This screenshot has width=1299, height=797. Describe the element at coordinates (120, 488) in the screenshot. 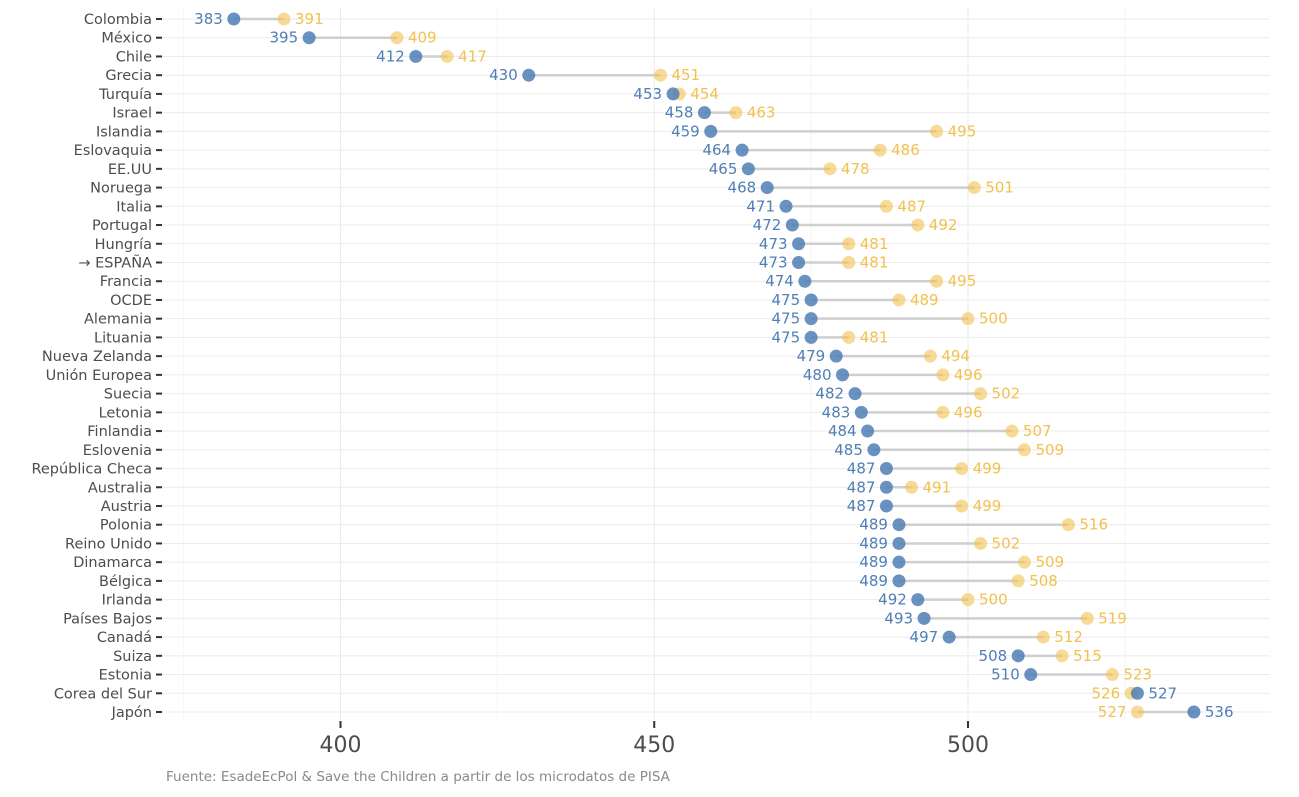

I see `category-label: Australia` at that location.